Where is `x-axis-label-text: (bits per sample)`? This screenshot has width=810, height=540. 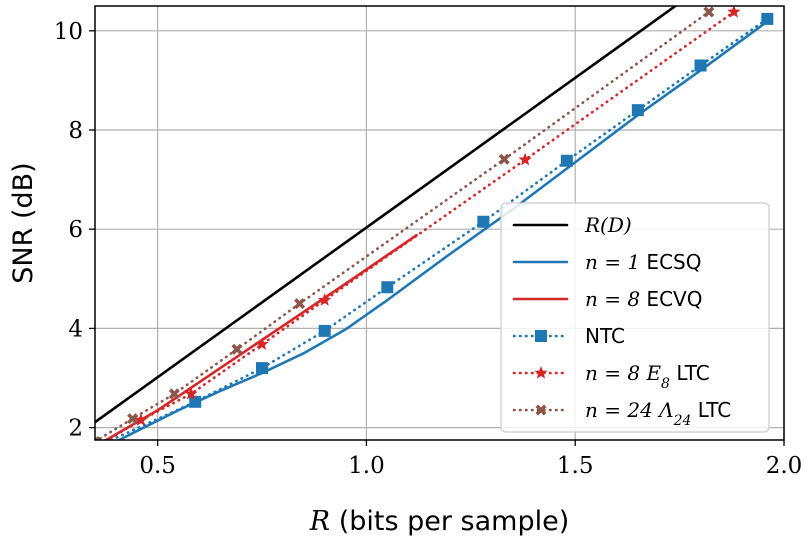 x-axis-label-text: (bits per sample) is located at coordinates (449, 521).